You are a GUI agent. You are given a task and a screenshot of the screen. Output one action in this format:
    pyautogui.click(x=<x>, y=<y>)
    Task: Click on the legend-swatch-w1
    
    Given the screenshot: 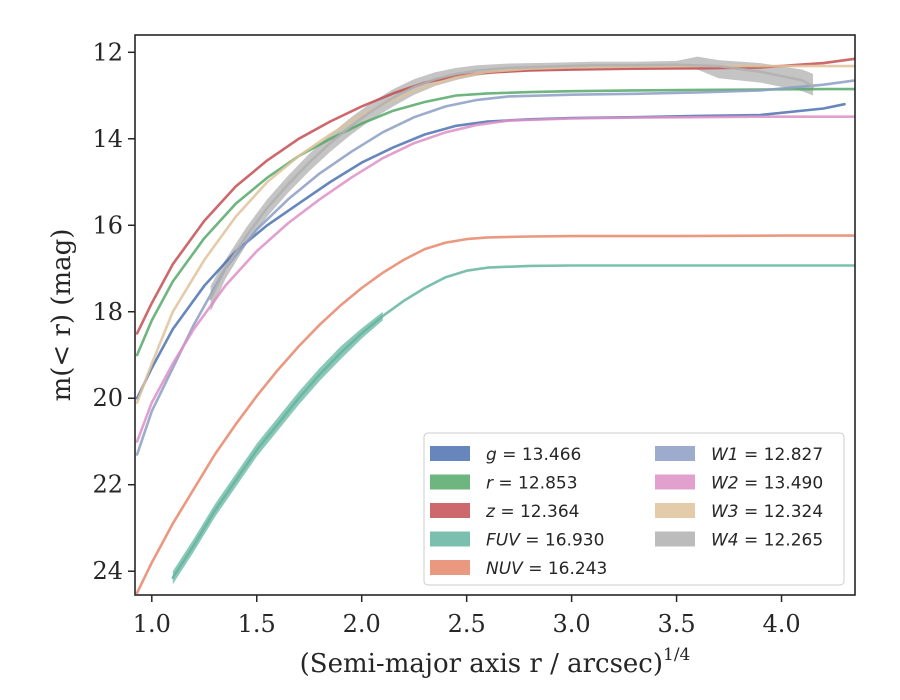 What is the action you would take?
    pyautogui.click(x=675, y=453)
    